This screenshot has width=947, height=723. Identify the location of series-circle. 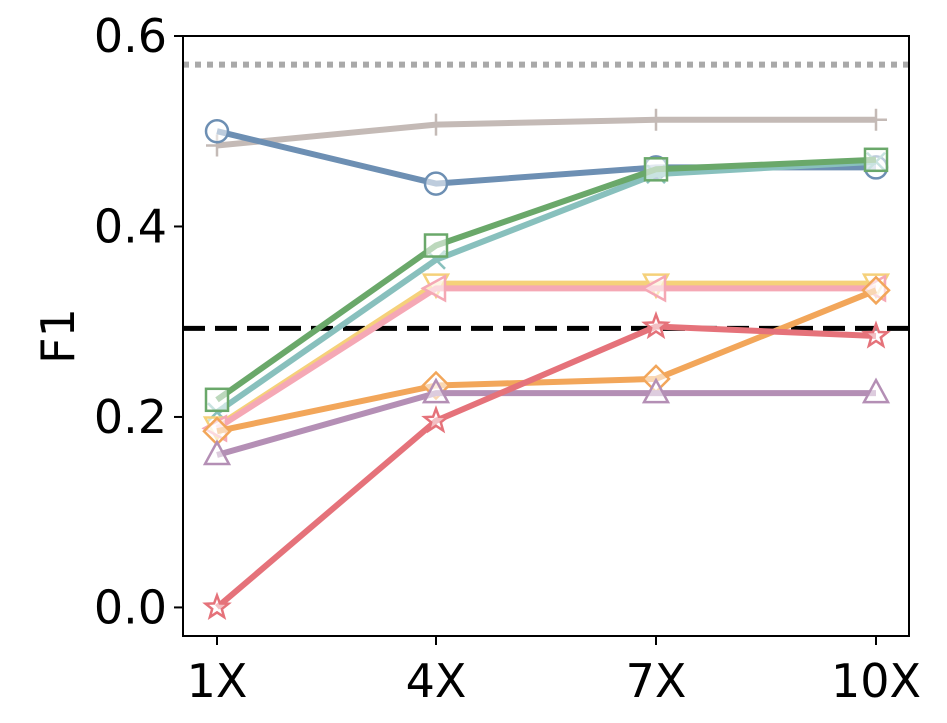
(546, 157).